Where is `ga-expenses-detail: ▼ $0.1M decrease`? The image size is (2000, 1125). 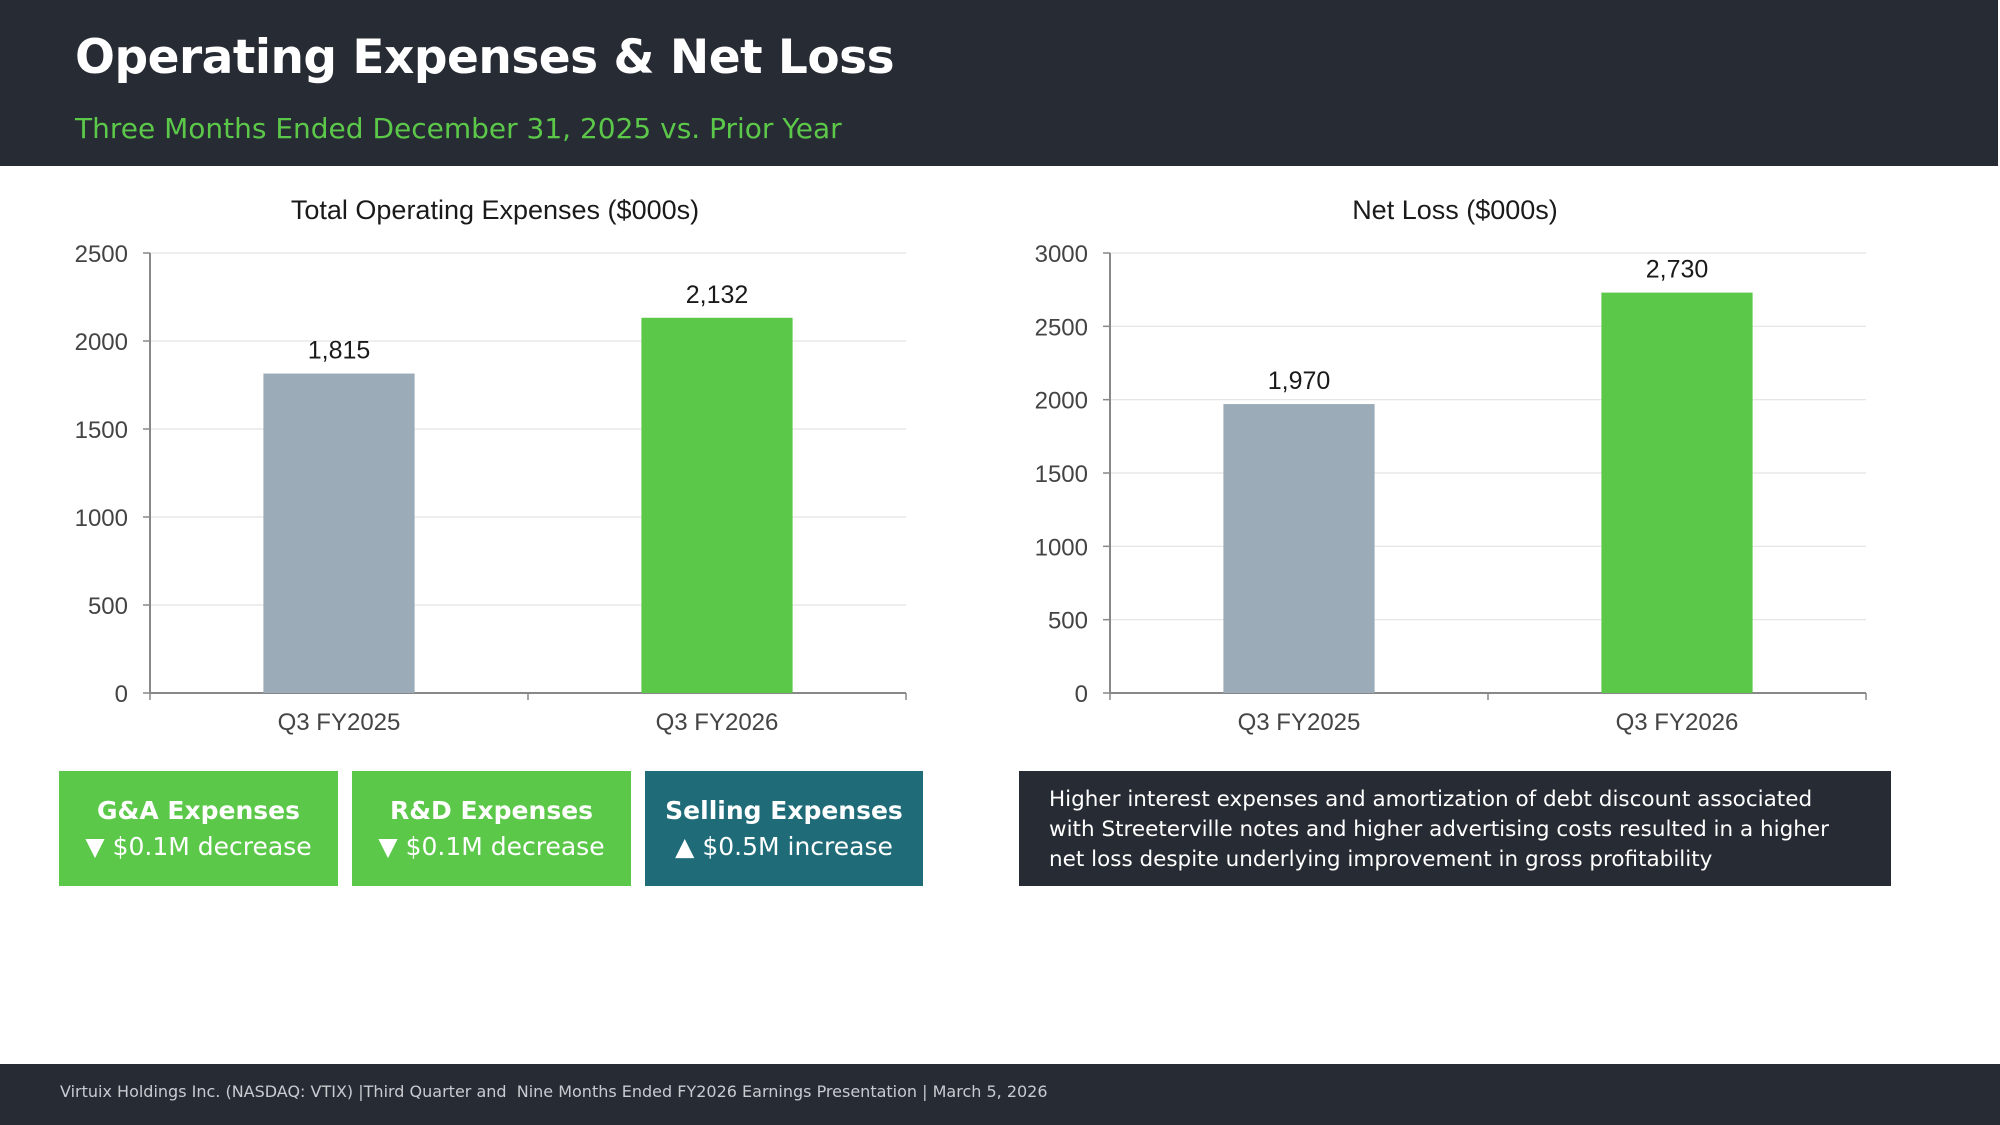 ga-expenses-detail: ▼ $0.1M decrease is located at coordinates (198, 847).